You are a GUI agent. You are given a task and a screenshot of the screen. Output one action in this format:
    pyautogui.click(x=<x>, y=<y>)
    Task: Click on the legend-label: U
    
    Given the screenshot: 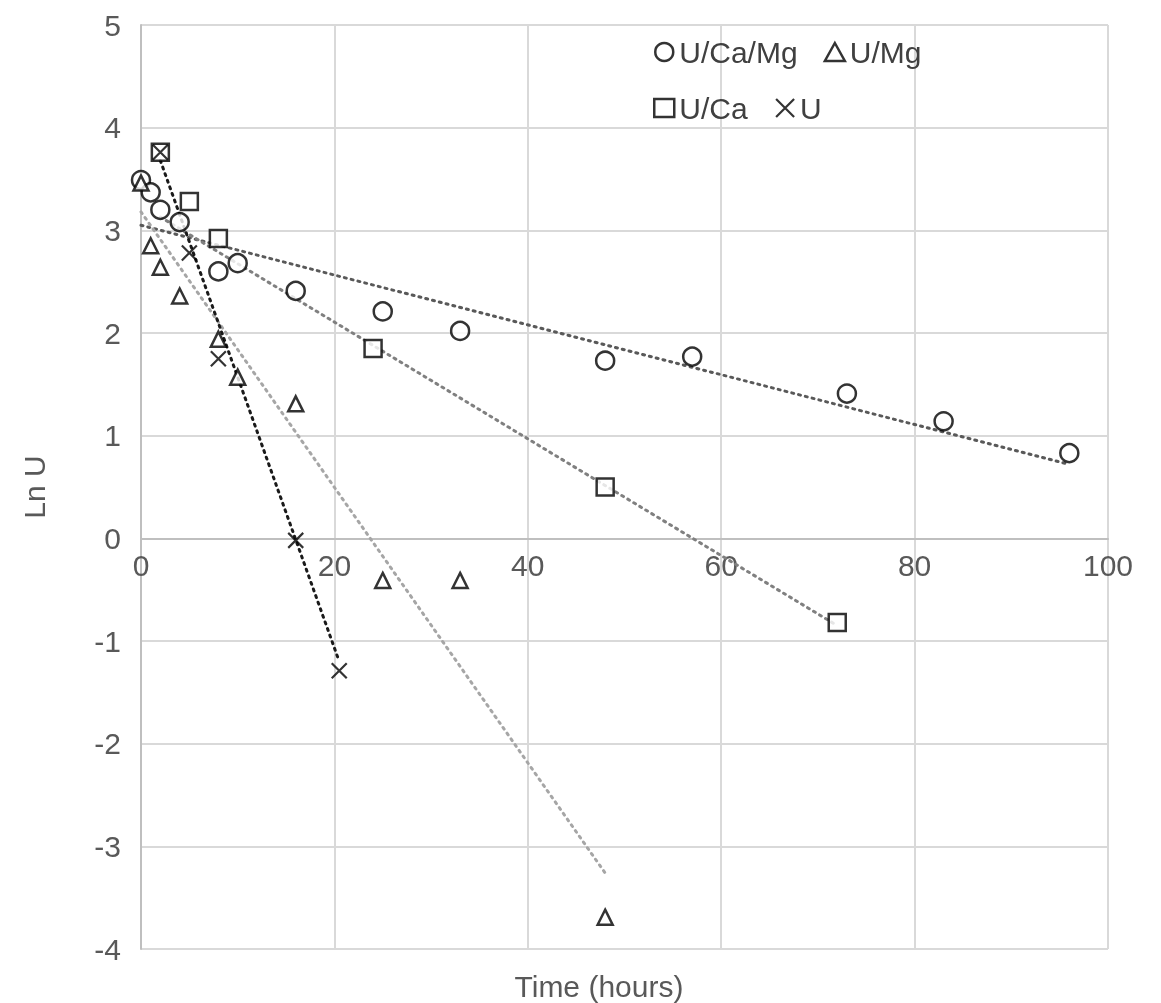 What is the action you would take?
    pyautogui.click(x=811, y=108)
    